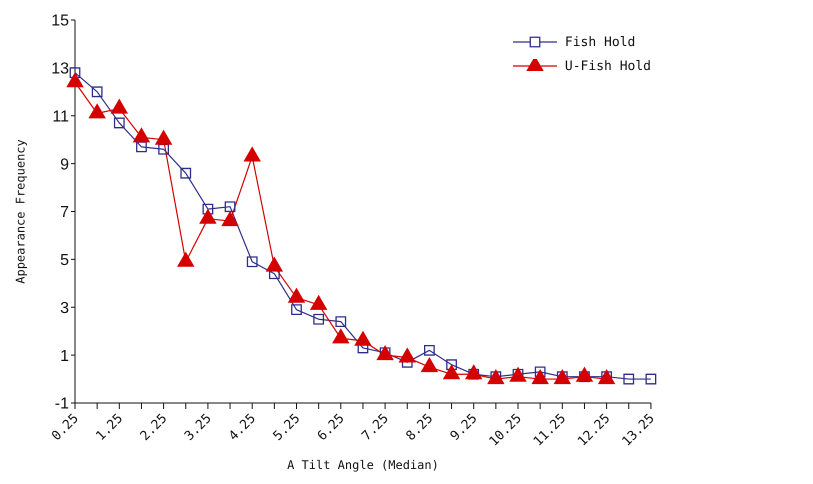 This screenshot has height=484, width=813. I want to click on y-axis-title: Appearance Frequency, so click(20, 211).